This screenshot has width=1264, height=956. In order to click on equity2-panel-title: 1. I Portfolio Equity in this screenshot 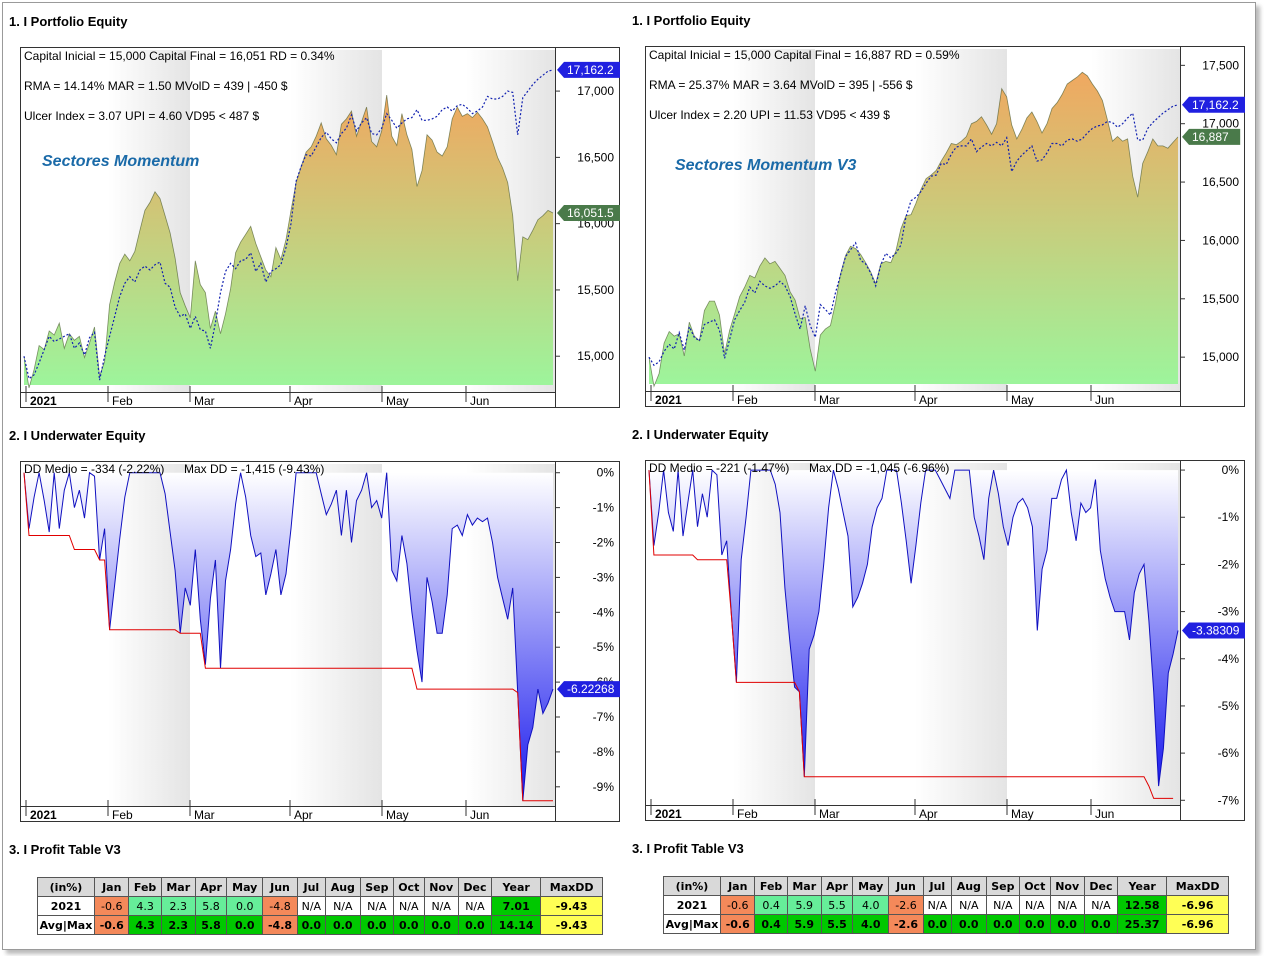, I will do `click(691, 20)`.